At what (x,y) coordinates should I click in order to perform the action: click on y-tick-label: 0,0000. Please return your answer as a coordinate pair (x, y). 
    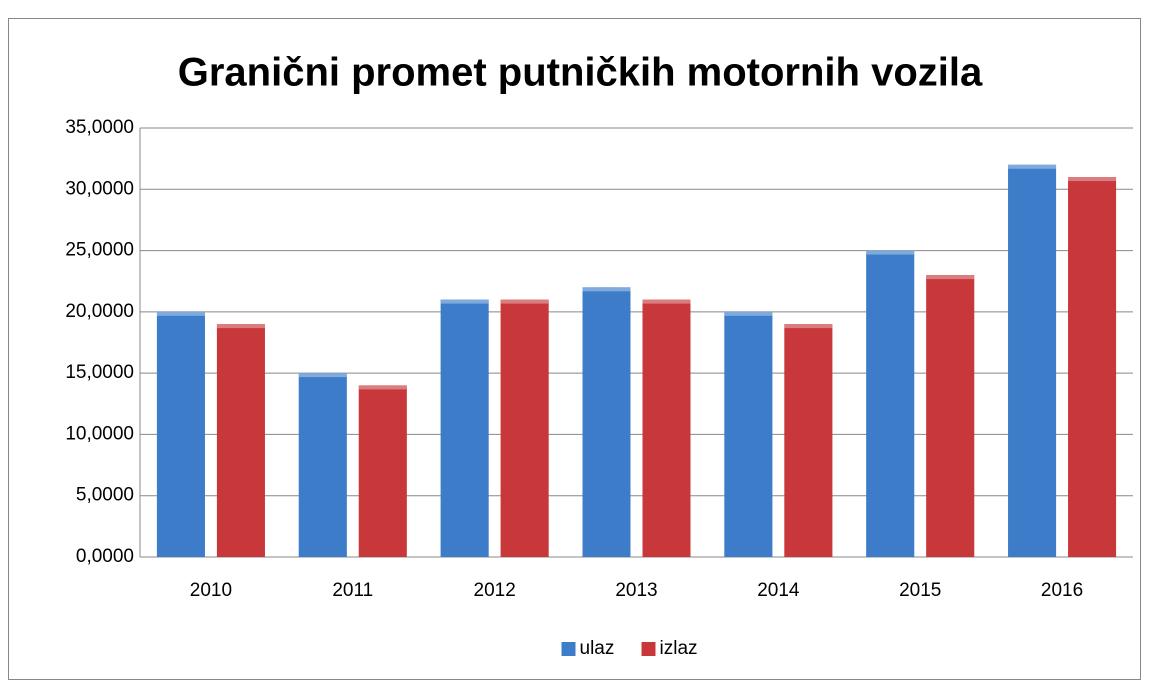
    Looking at the image, I should click on (105, 556).